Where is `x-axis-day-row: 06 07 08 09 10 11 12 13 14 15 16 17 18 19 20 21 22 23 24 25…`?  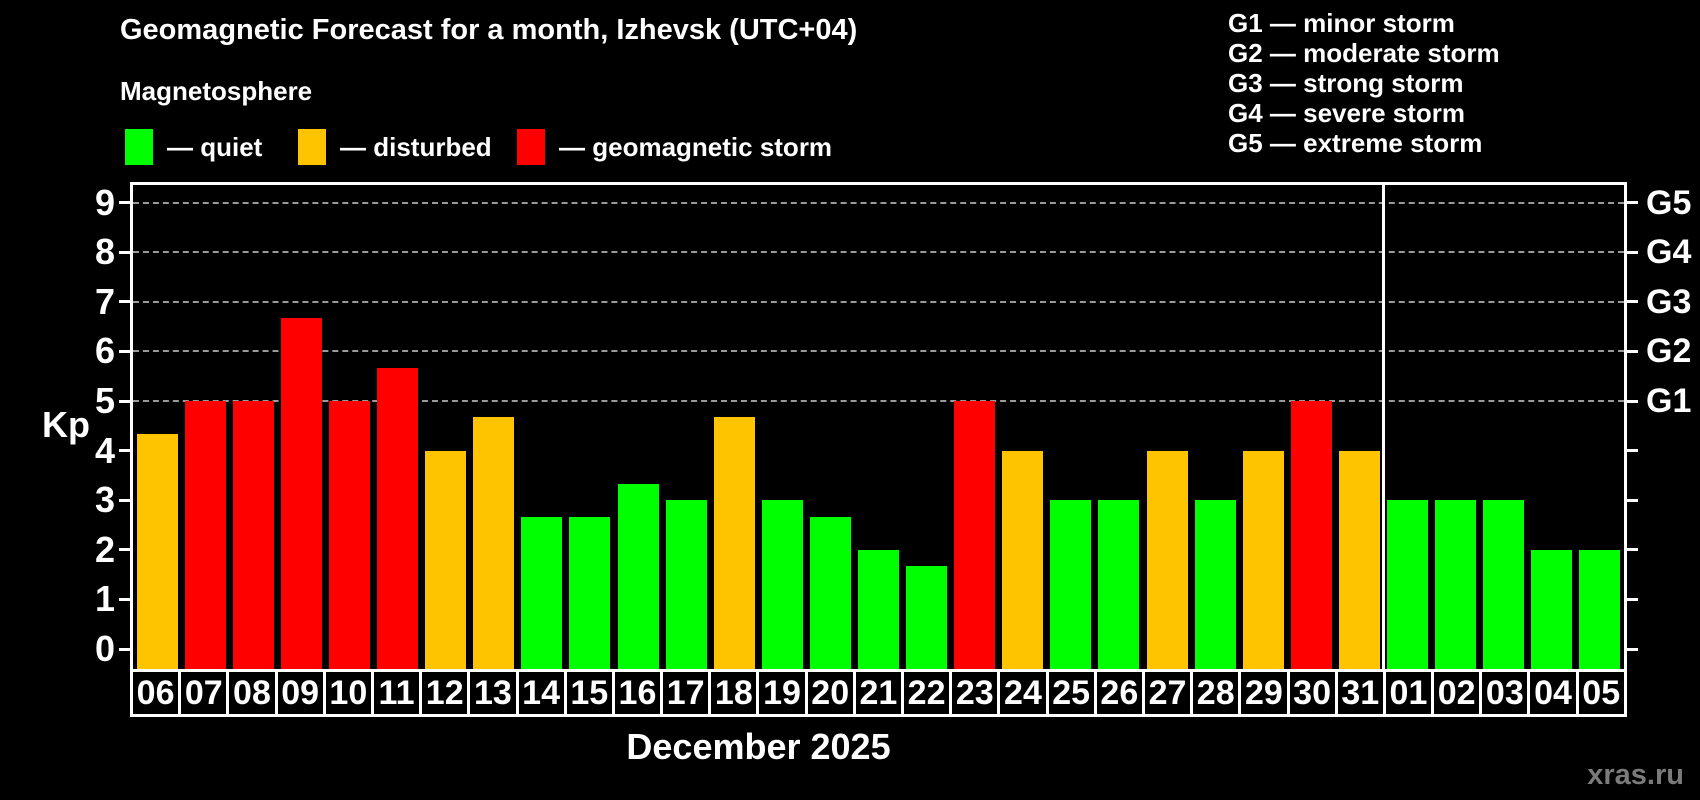 x-axis-day-row: 06 07 08 09 10 11 12 13 14 15 16 17 18 19 20 21 22 23 24 25… is located at coordinates (878, 693).